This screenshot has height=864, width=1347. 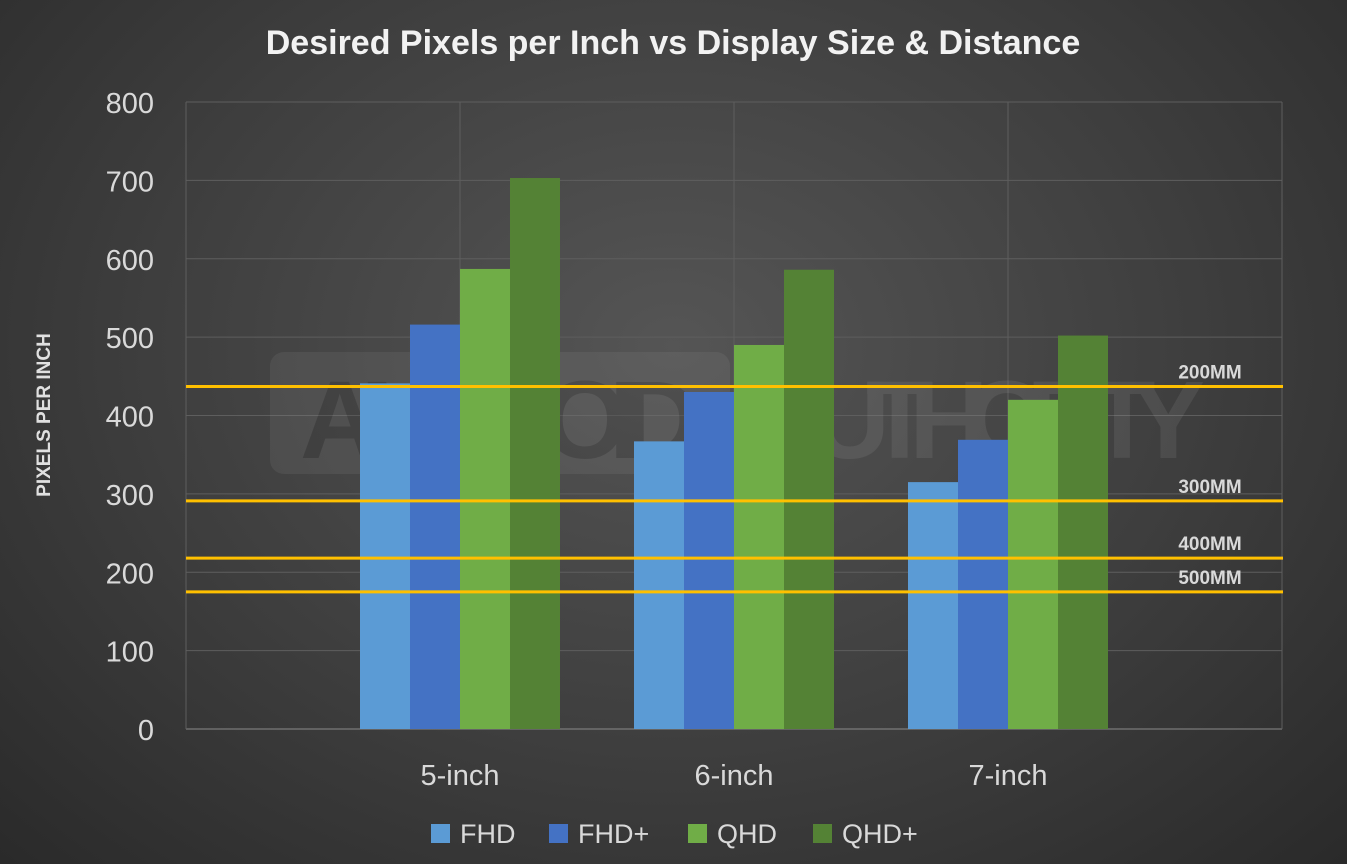 I want to click on bar-qhd-5-inch, so click(x=485, y=498).